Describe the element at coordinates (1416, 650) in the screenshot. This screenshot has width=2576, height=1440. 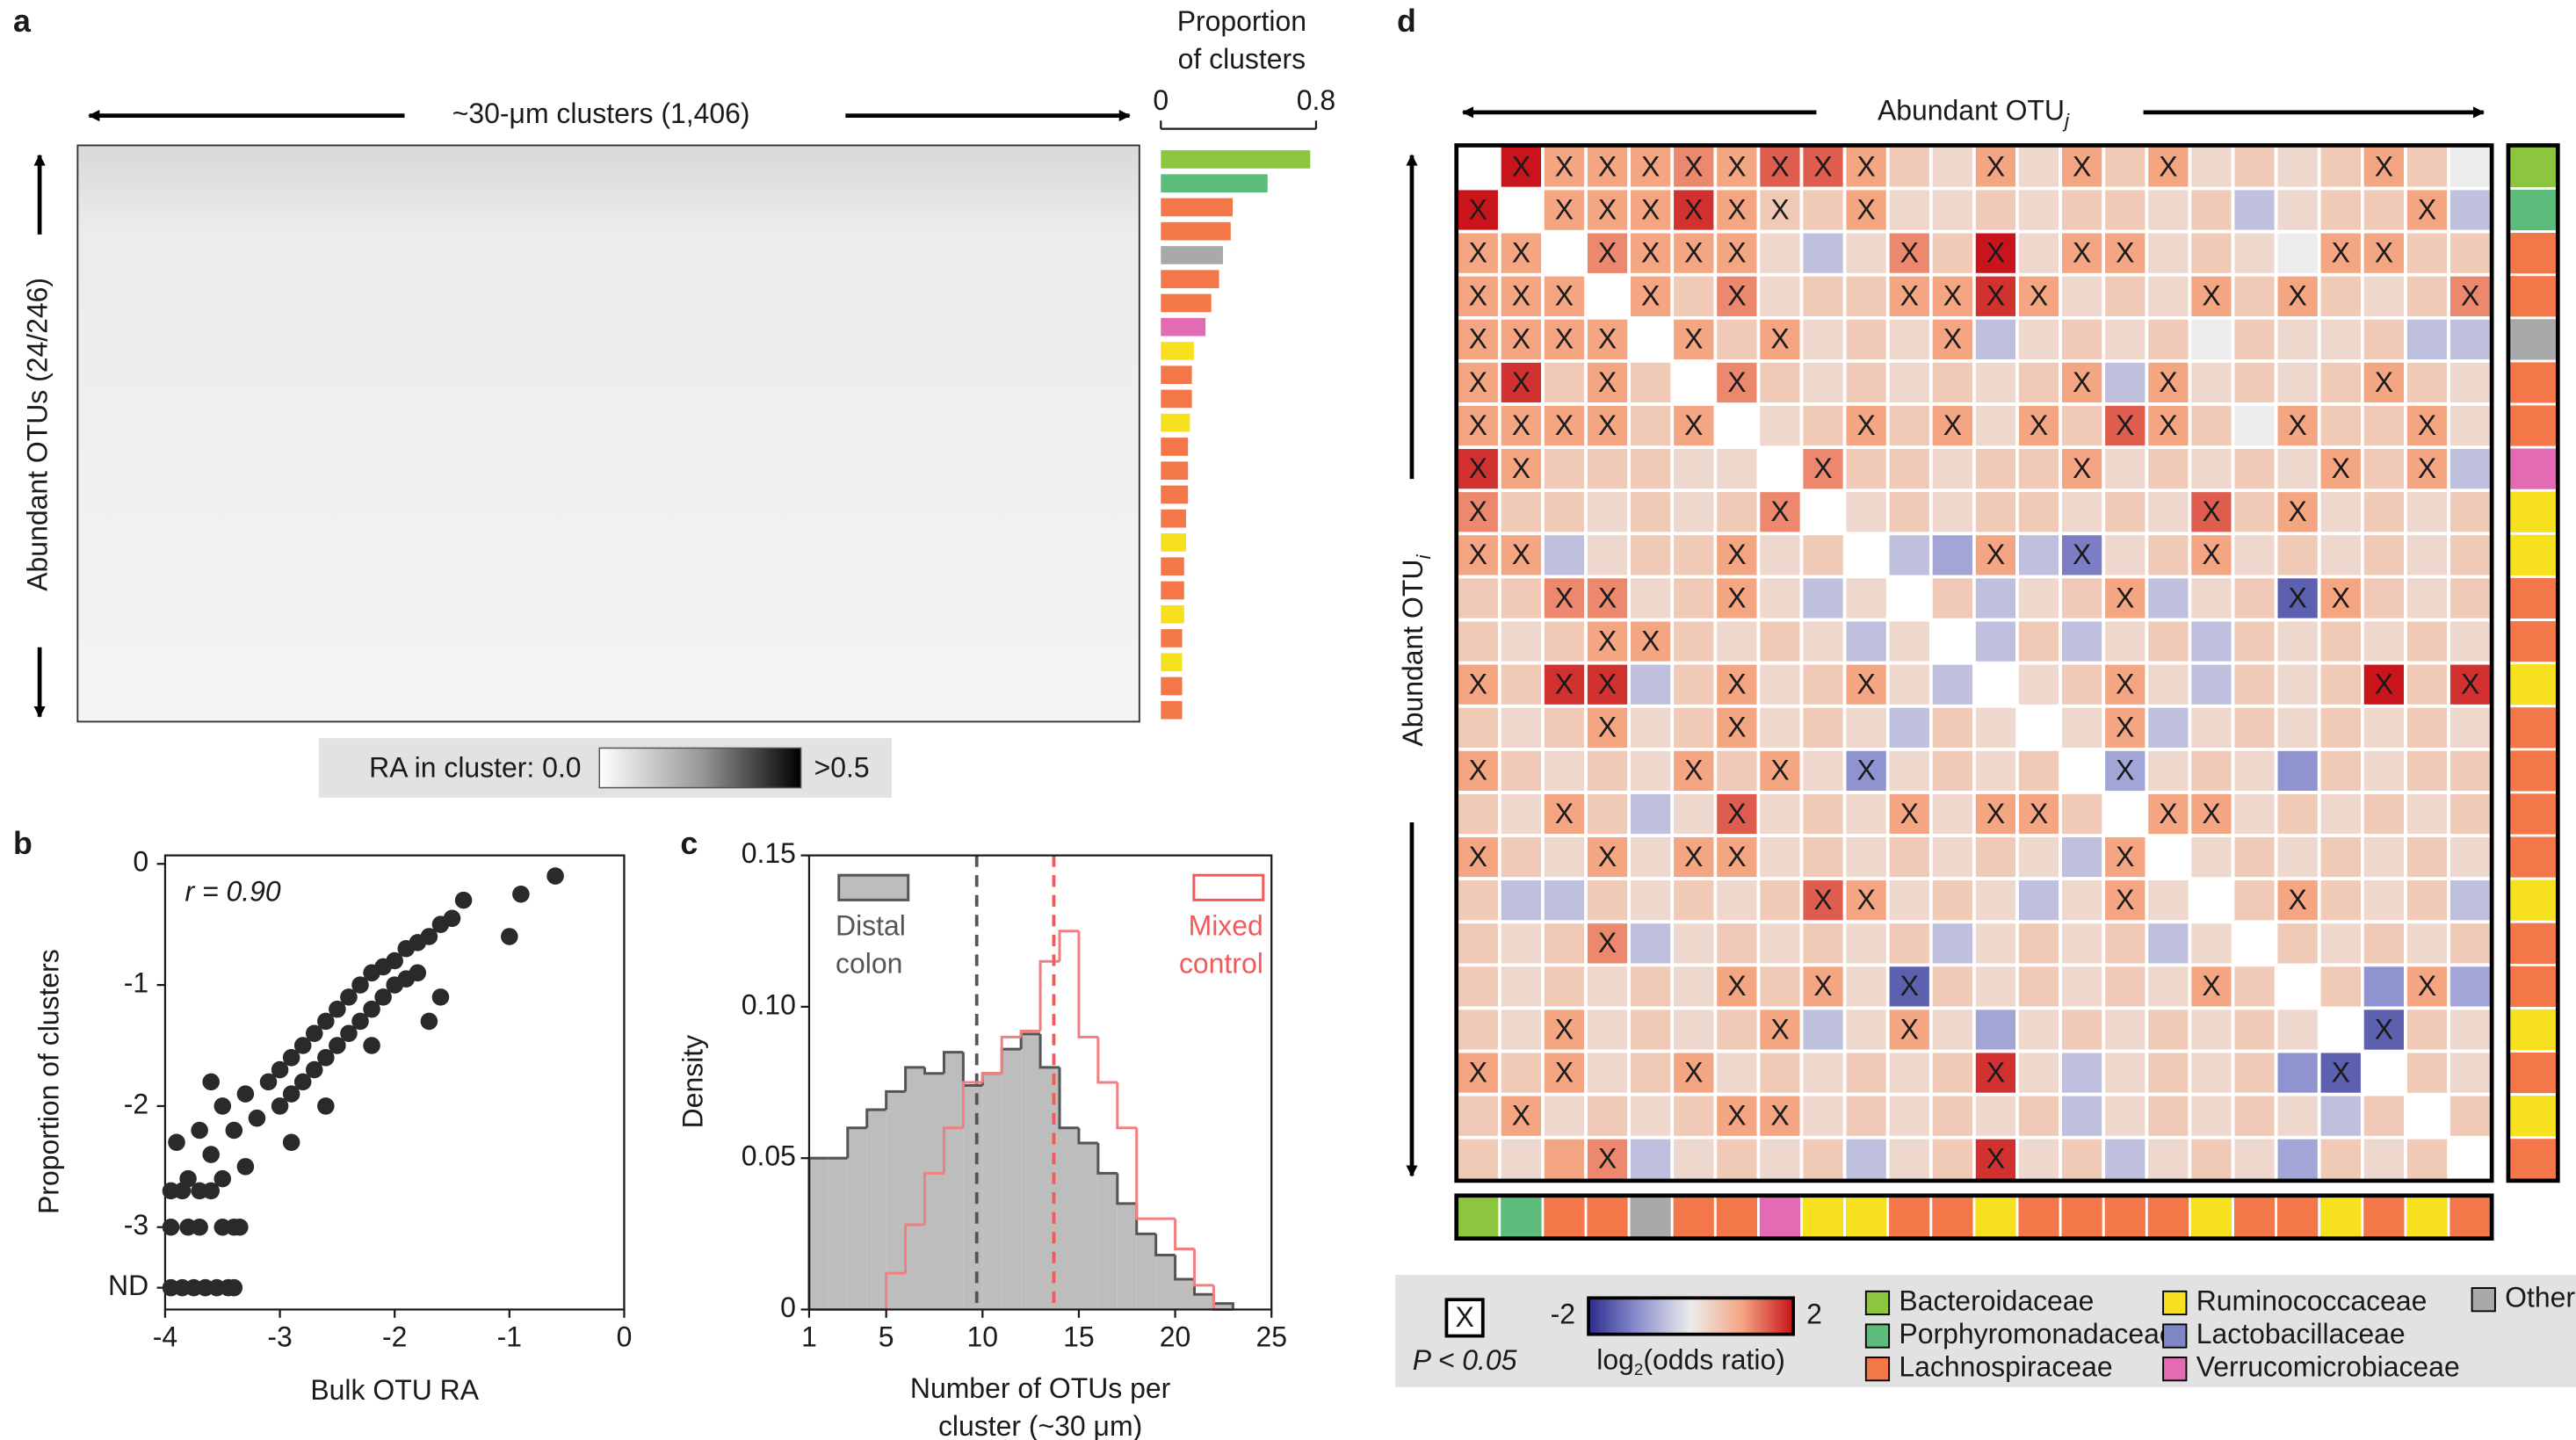
I see `y-label: Abundant OTUi` at that location.